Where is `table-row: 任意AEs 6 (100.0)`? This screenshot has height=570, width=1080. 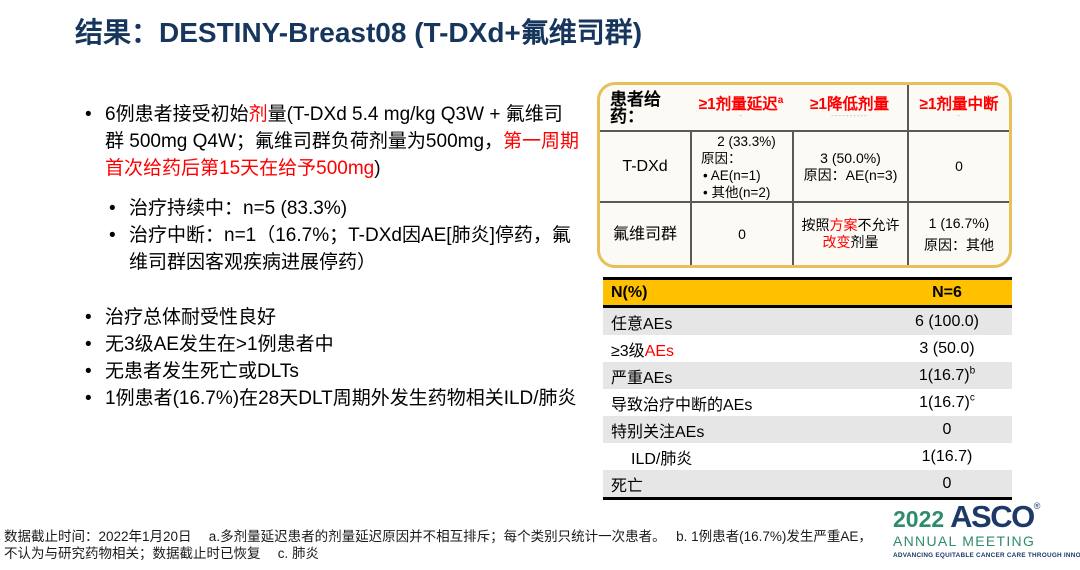 table-row: 任意AEs 6 (100.0) is located at coordinates (807, 321).